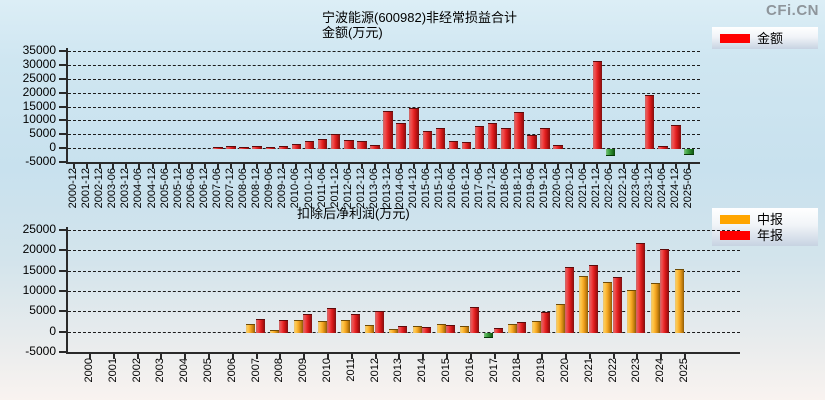 This screenshot has height=400, width=825. I want to click on x-tick-label: 2006-12, so click(203, 188).